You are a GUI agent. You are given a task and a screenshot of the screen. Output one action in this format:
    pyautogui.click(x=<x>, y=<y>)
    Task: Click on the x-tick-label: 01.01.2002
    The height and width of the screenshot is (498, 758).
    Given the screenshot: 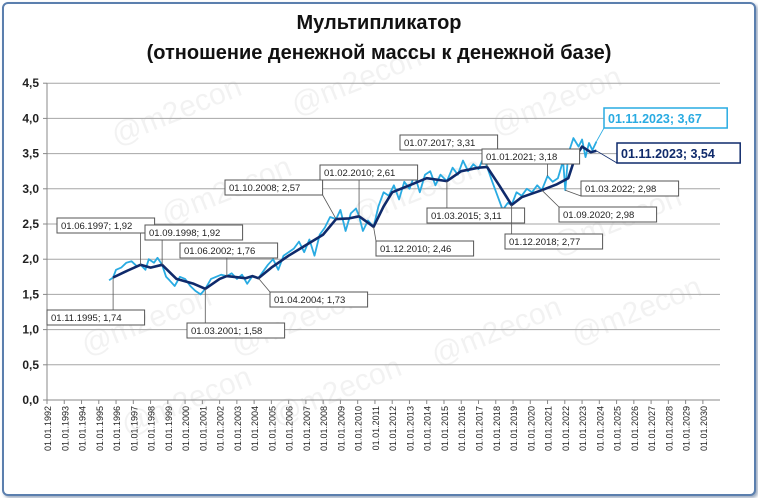 What is the action you would take?
    pyautogui.click(x=221, y=428)
    